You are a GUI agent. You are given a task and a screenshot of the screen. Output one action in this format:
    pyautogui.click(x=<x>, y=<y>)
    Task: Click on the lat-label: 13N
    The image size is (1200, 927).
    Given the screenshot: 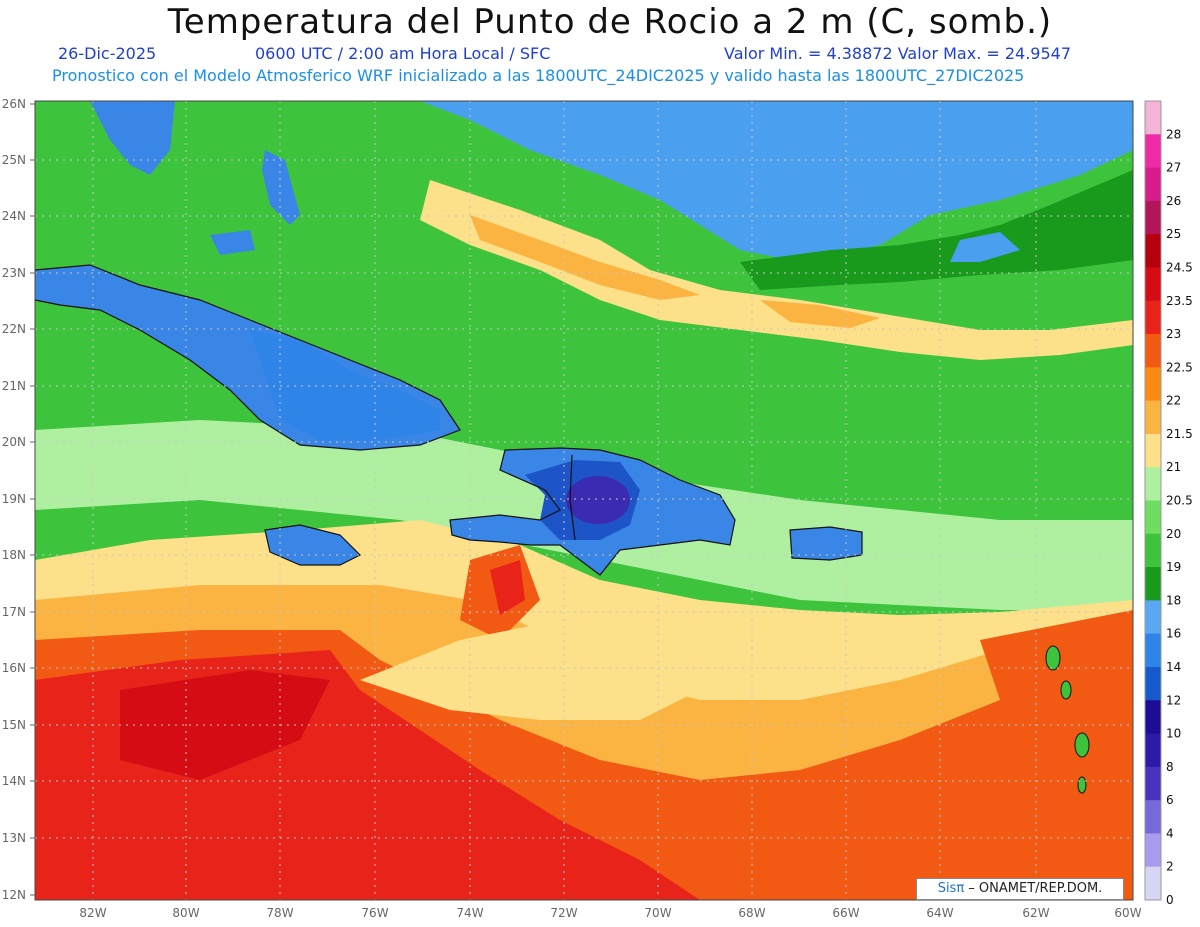 What is the action you would take?
    pyautogui.click(x=14, y=838)
    